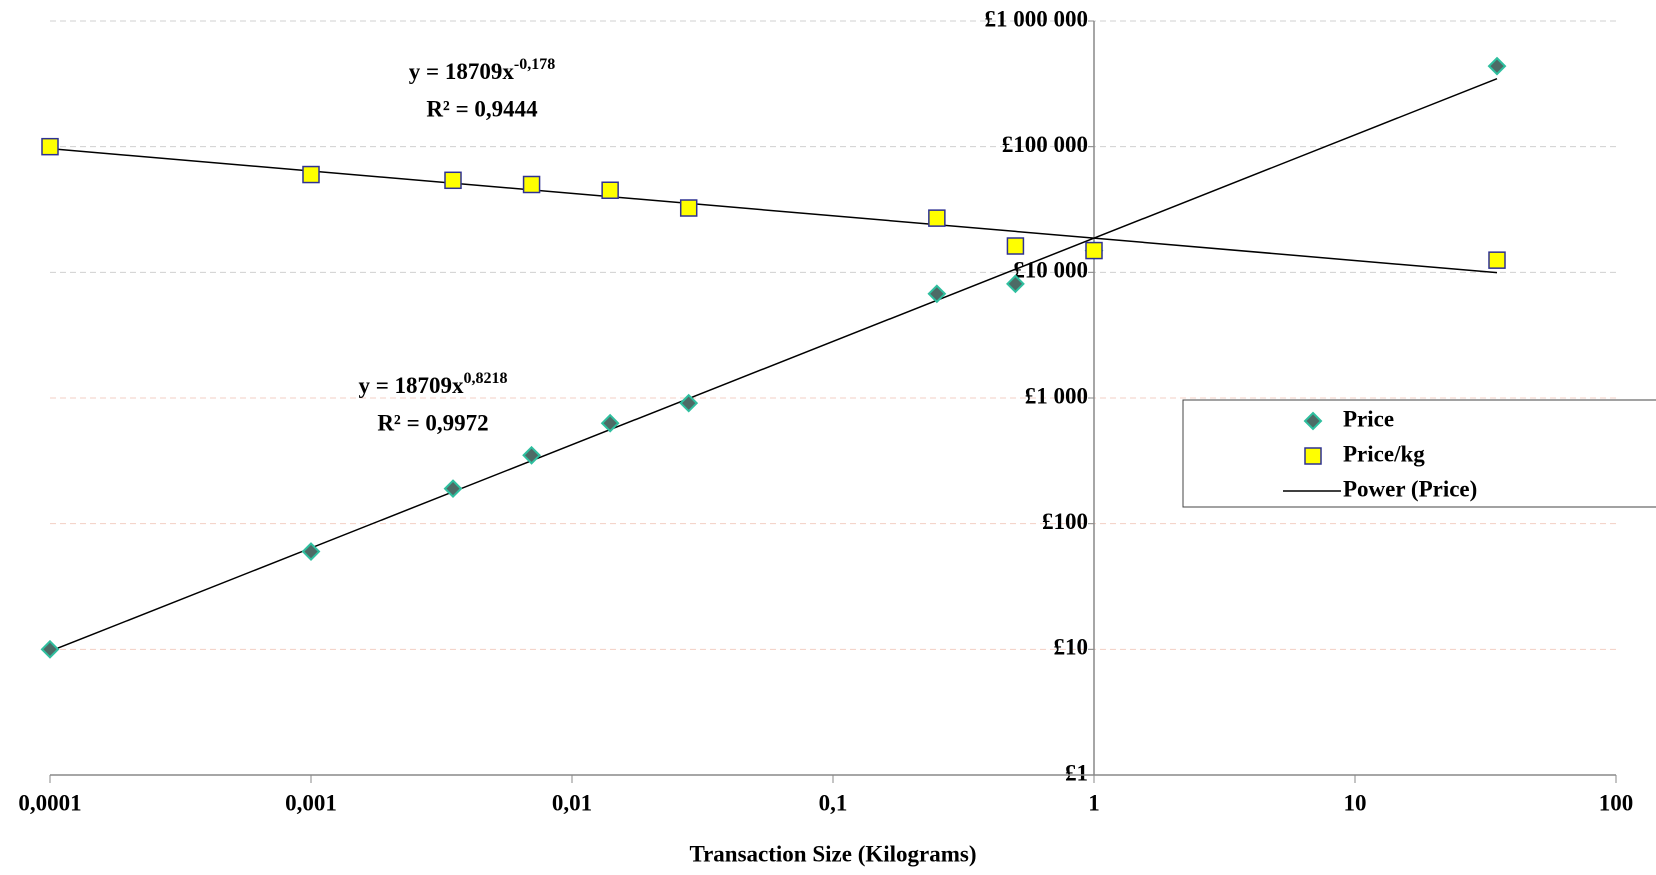 Image resolution: width=1656 pixels, height=875 pixels. Describe the element at coordinates (833, 802) in the screenshot. I see `x-tick-label: 0,1` at that location.